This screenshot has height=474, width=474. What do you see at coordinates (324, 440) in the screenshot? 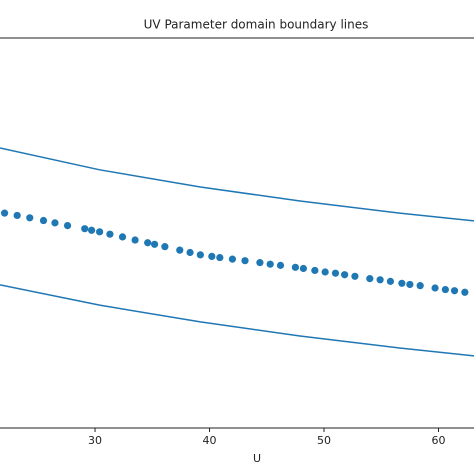
I see `x-tick-label: 50` at bounding box center [324, 440].